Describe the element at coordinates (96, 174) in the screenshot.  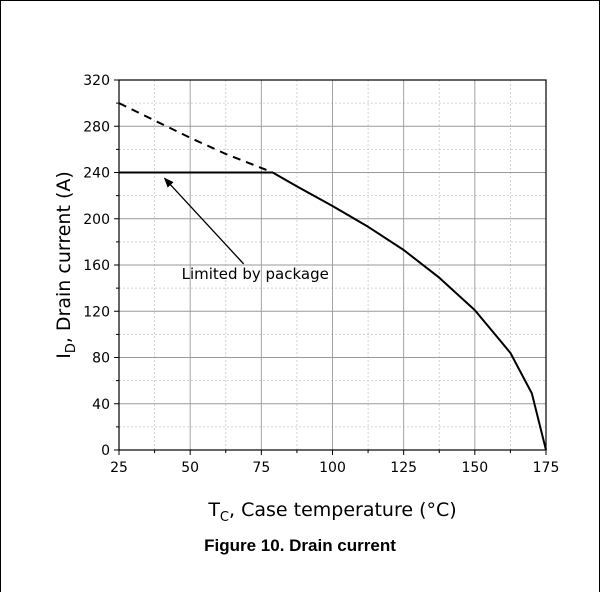
I see `y-tick-label: 240` at that location.